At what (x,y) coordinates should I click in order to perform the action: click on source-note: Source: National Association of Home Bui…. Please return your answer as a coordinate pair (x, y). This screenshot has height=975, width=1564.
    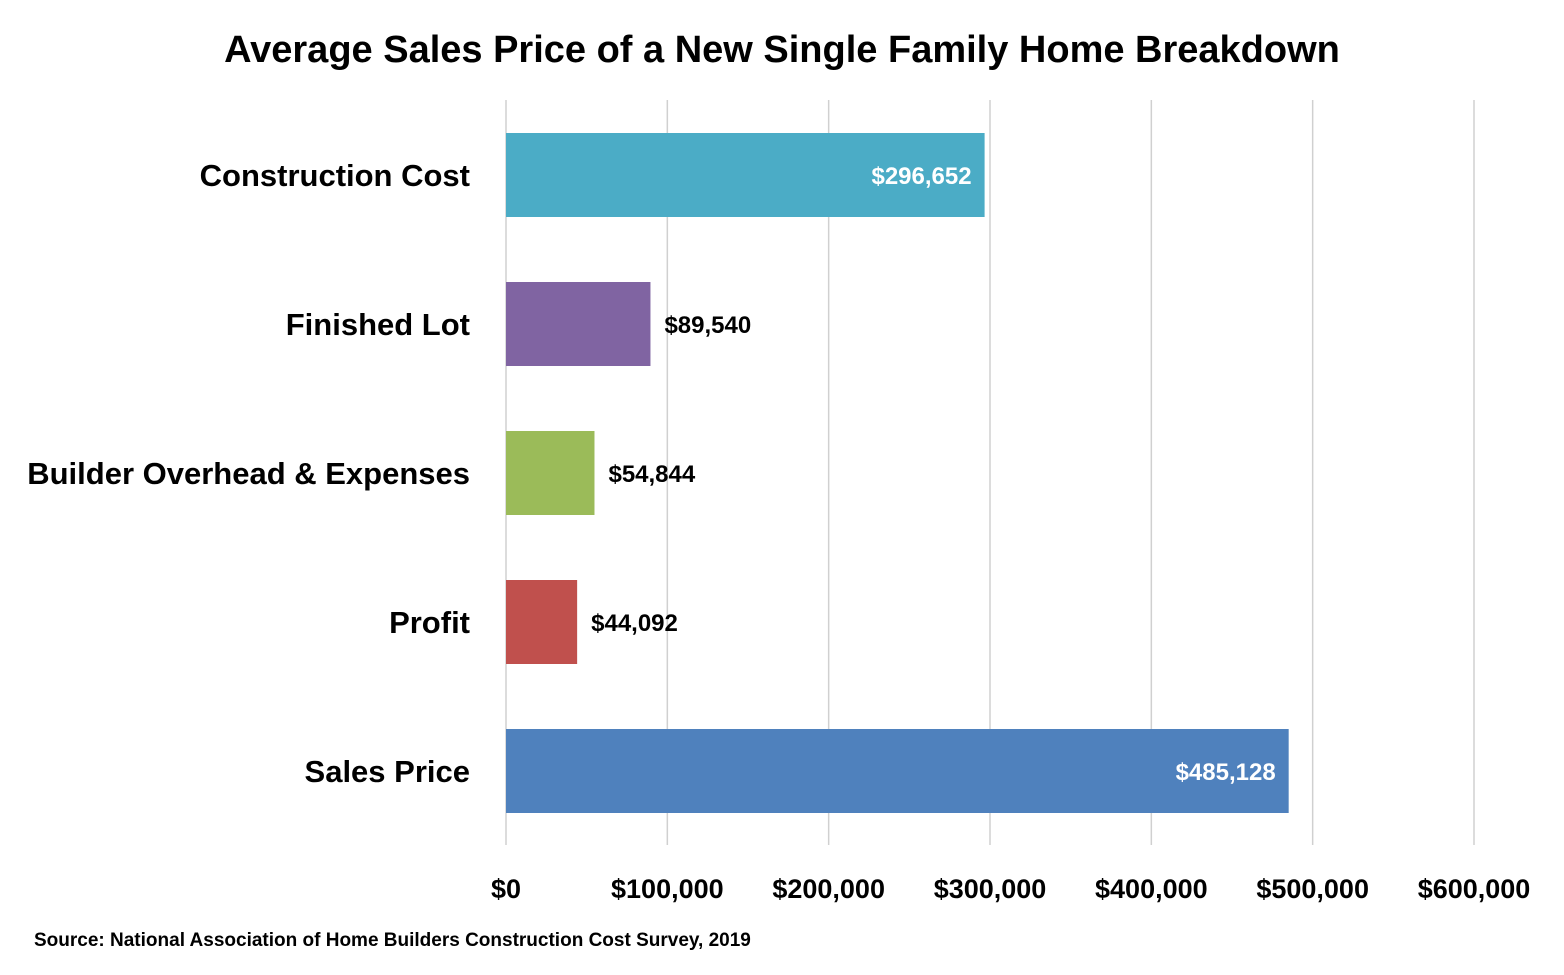
    Looking at the image, I should click on (392, 940).